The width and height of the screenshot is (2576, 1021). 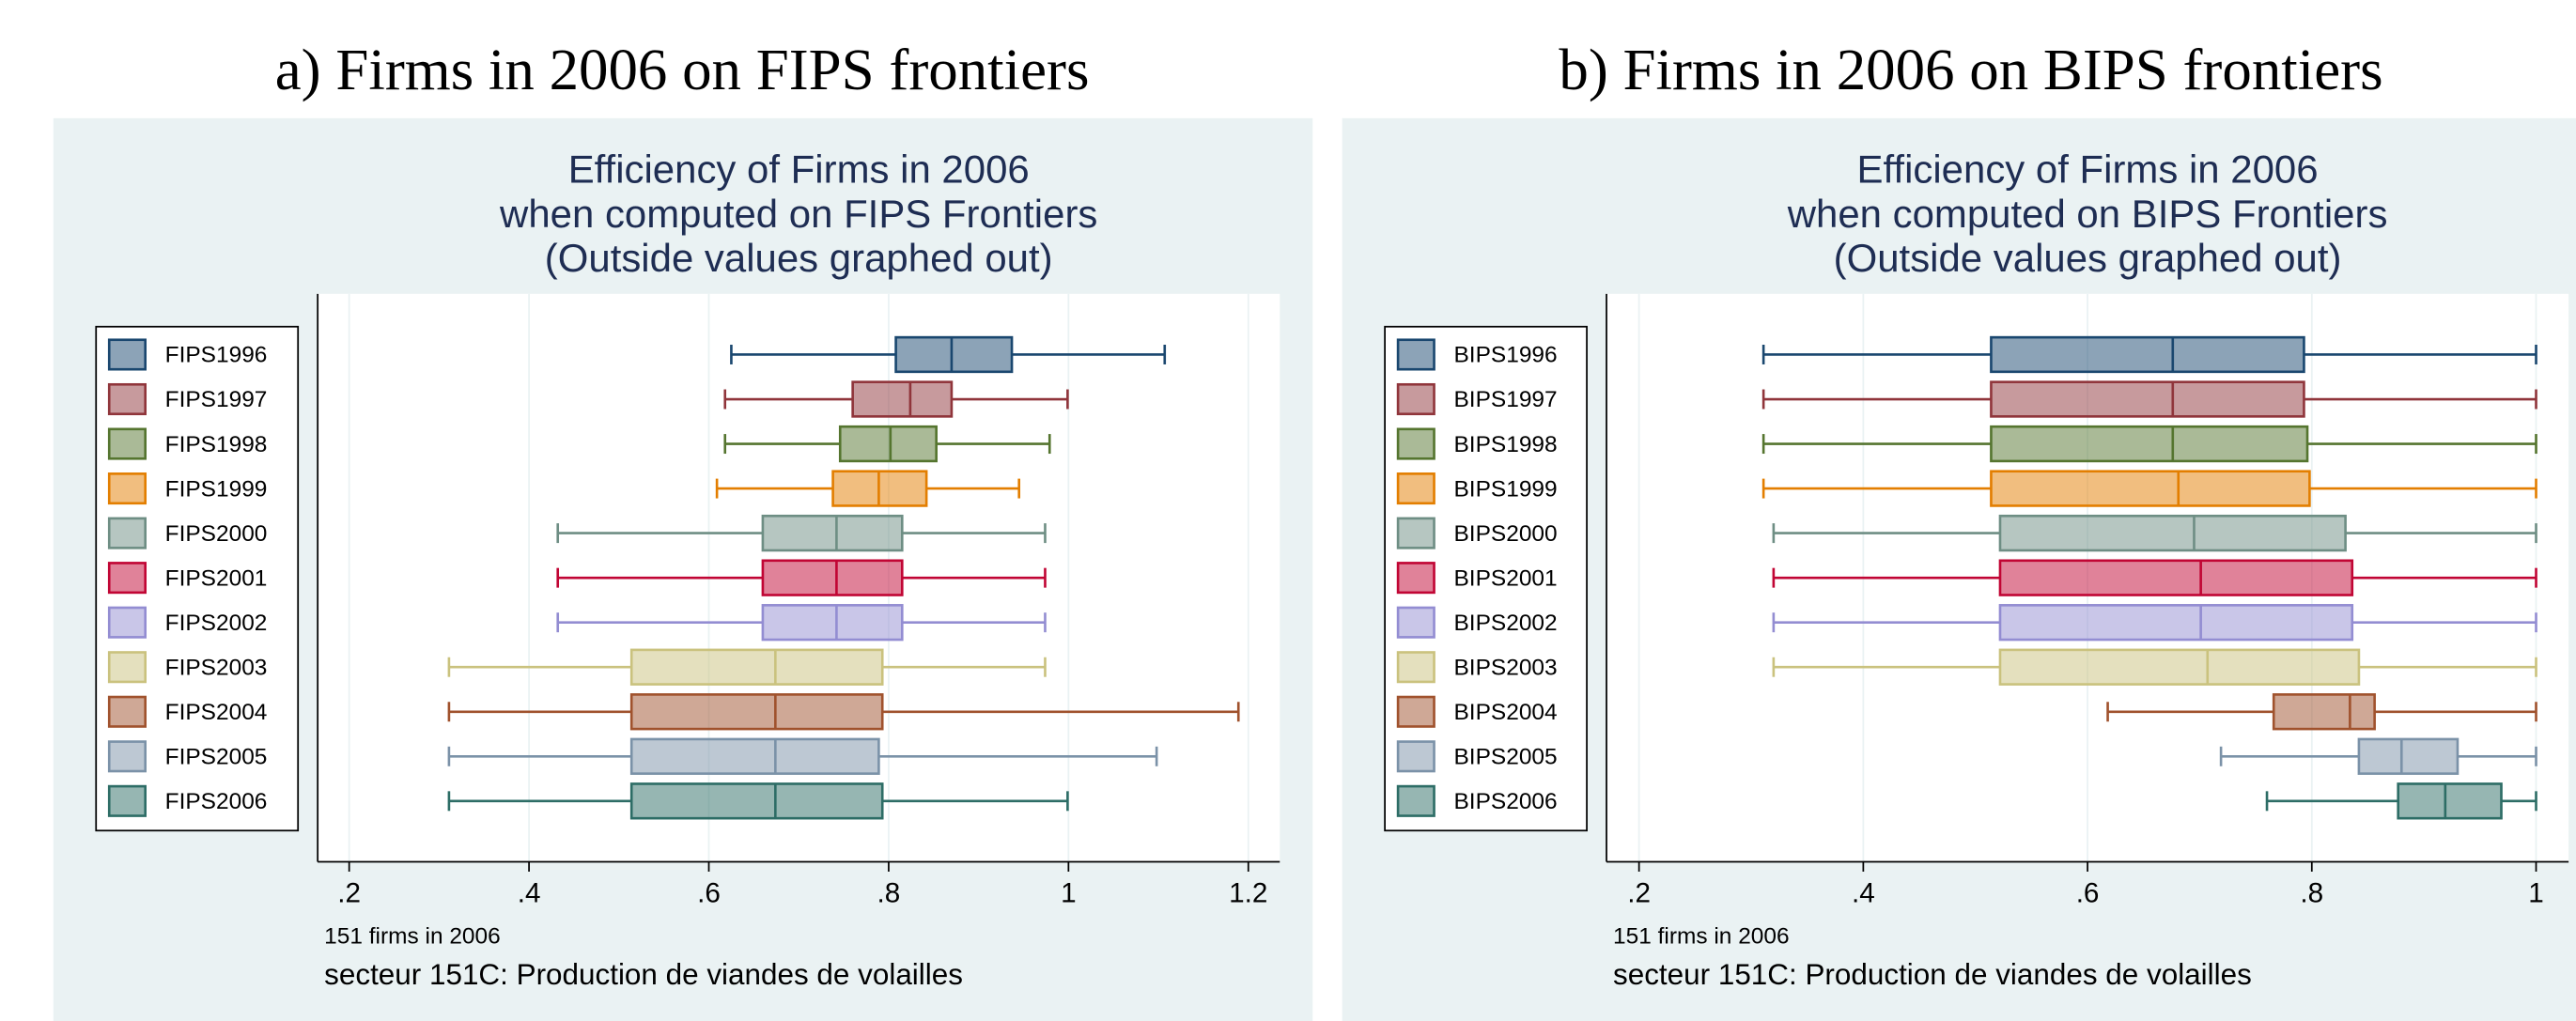 I want to click on panel-title: b) Firms in 2006 on BIPS frontiers, so click(x=1970, y=69).